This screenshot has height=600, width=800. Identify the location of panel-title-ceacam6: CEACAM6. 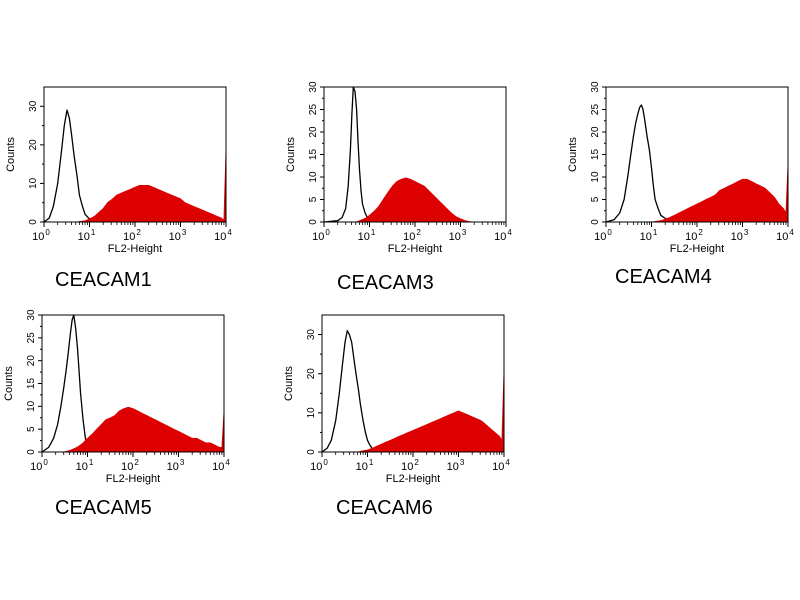
(384, 508).